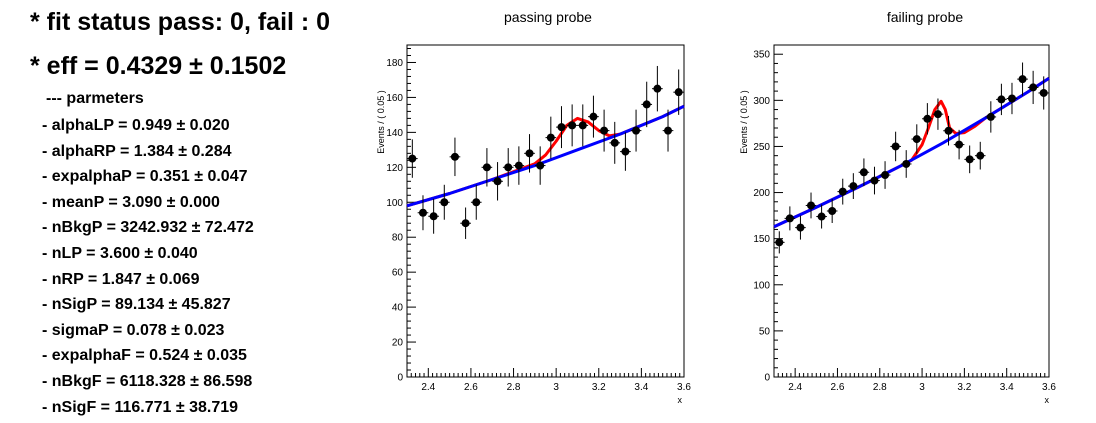  What do you see at coordinates (548, 17) in the screenshot?
I see `chart-title: passing probe` at bounding box center [548, 17].